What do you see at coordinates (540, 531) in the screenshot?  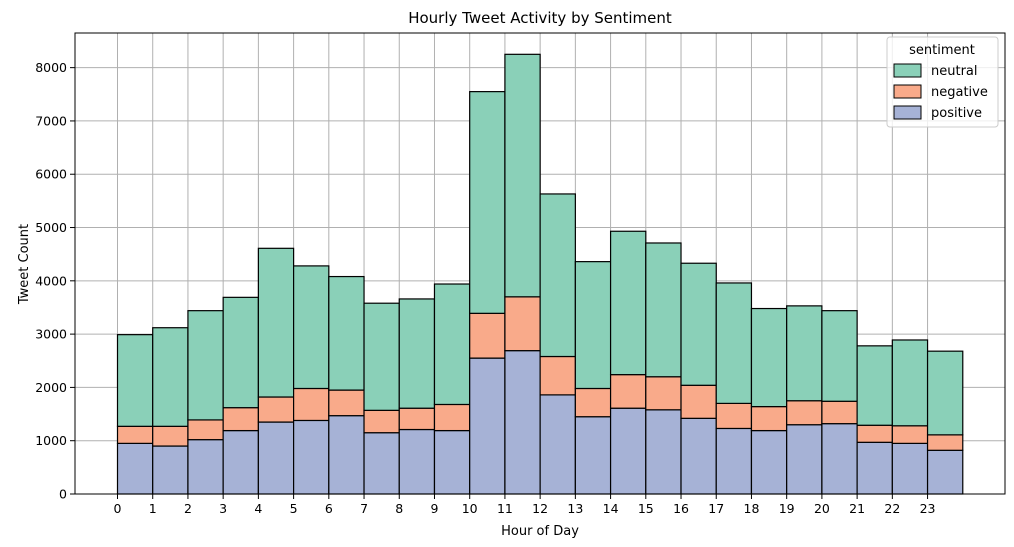 I see `x-axis-label: Hour of Day` at bounding box center [540, 531].